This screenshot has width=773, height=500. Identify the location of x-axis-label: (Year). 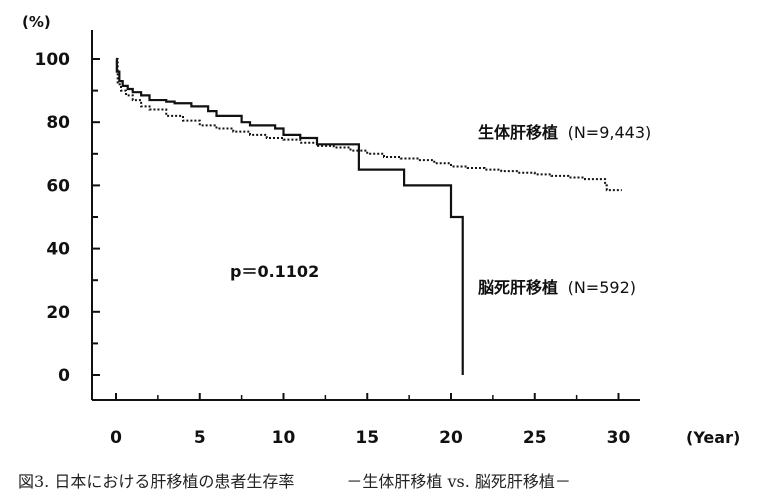
(713, 437).